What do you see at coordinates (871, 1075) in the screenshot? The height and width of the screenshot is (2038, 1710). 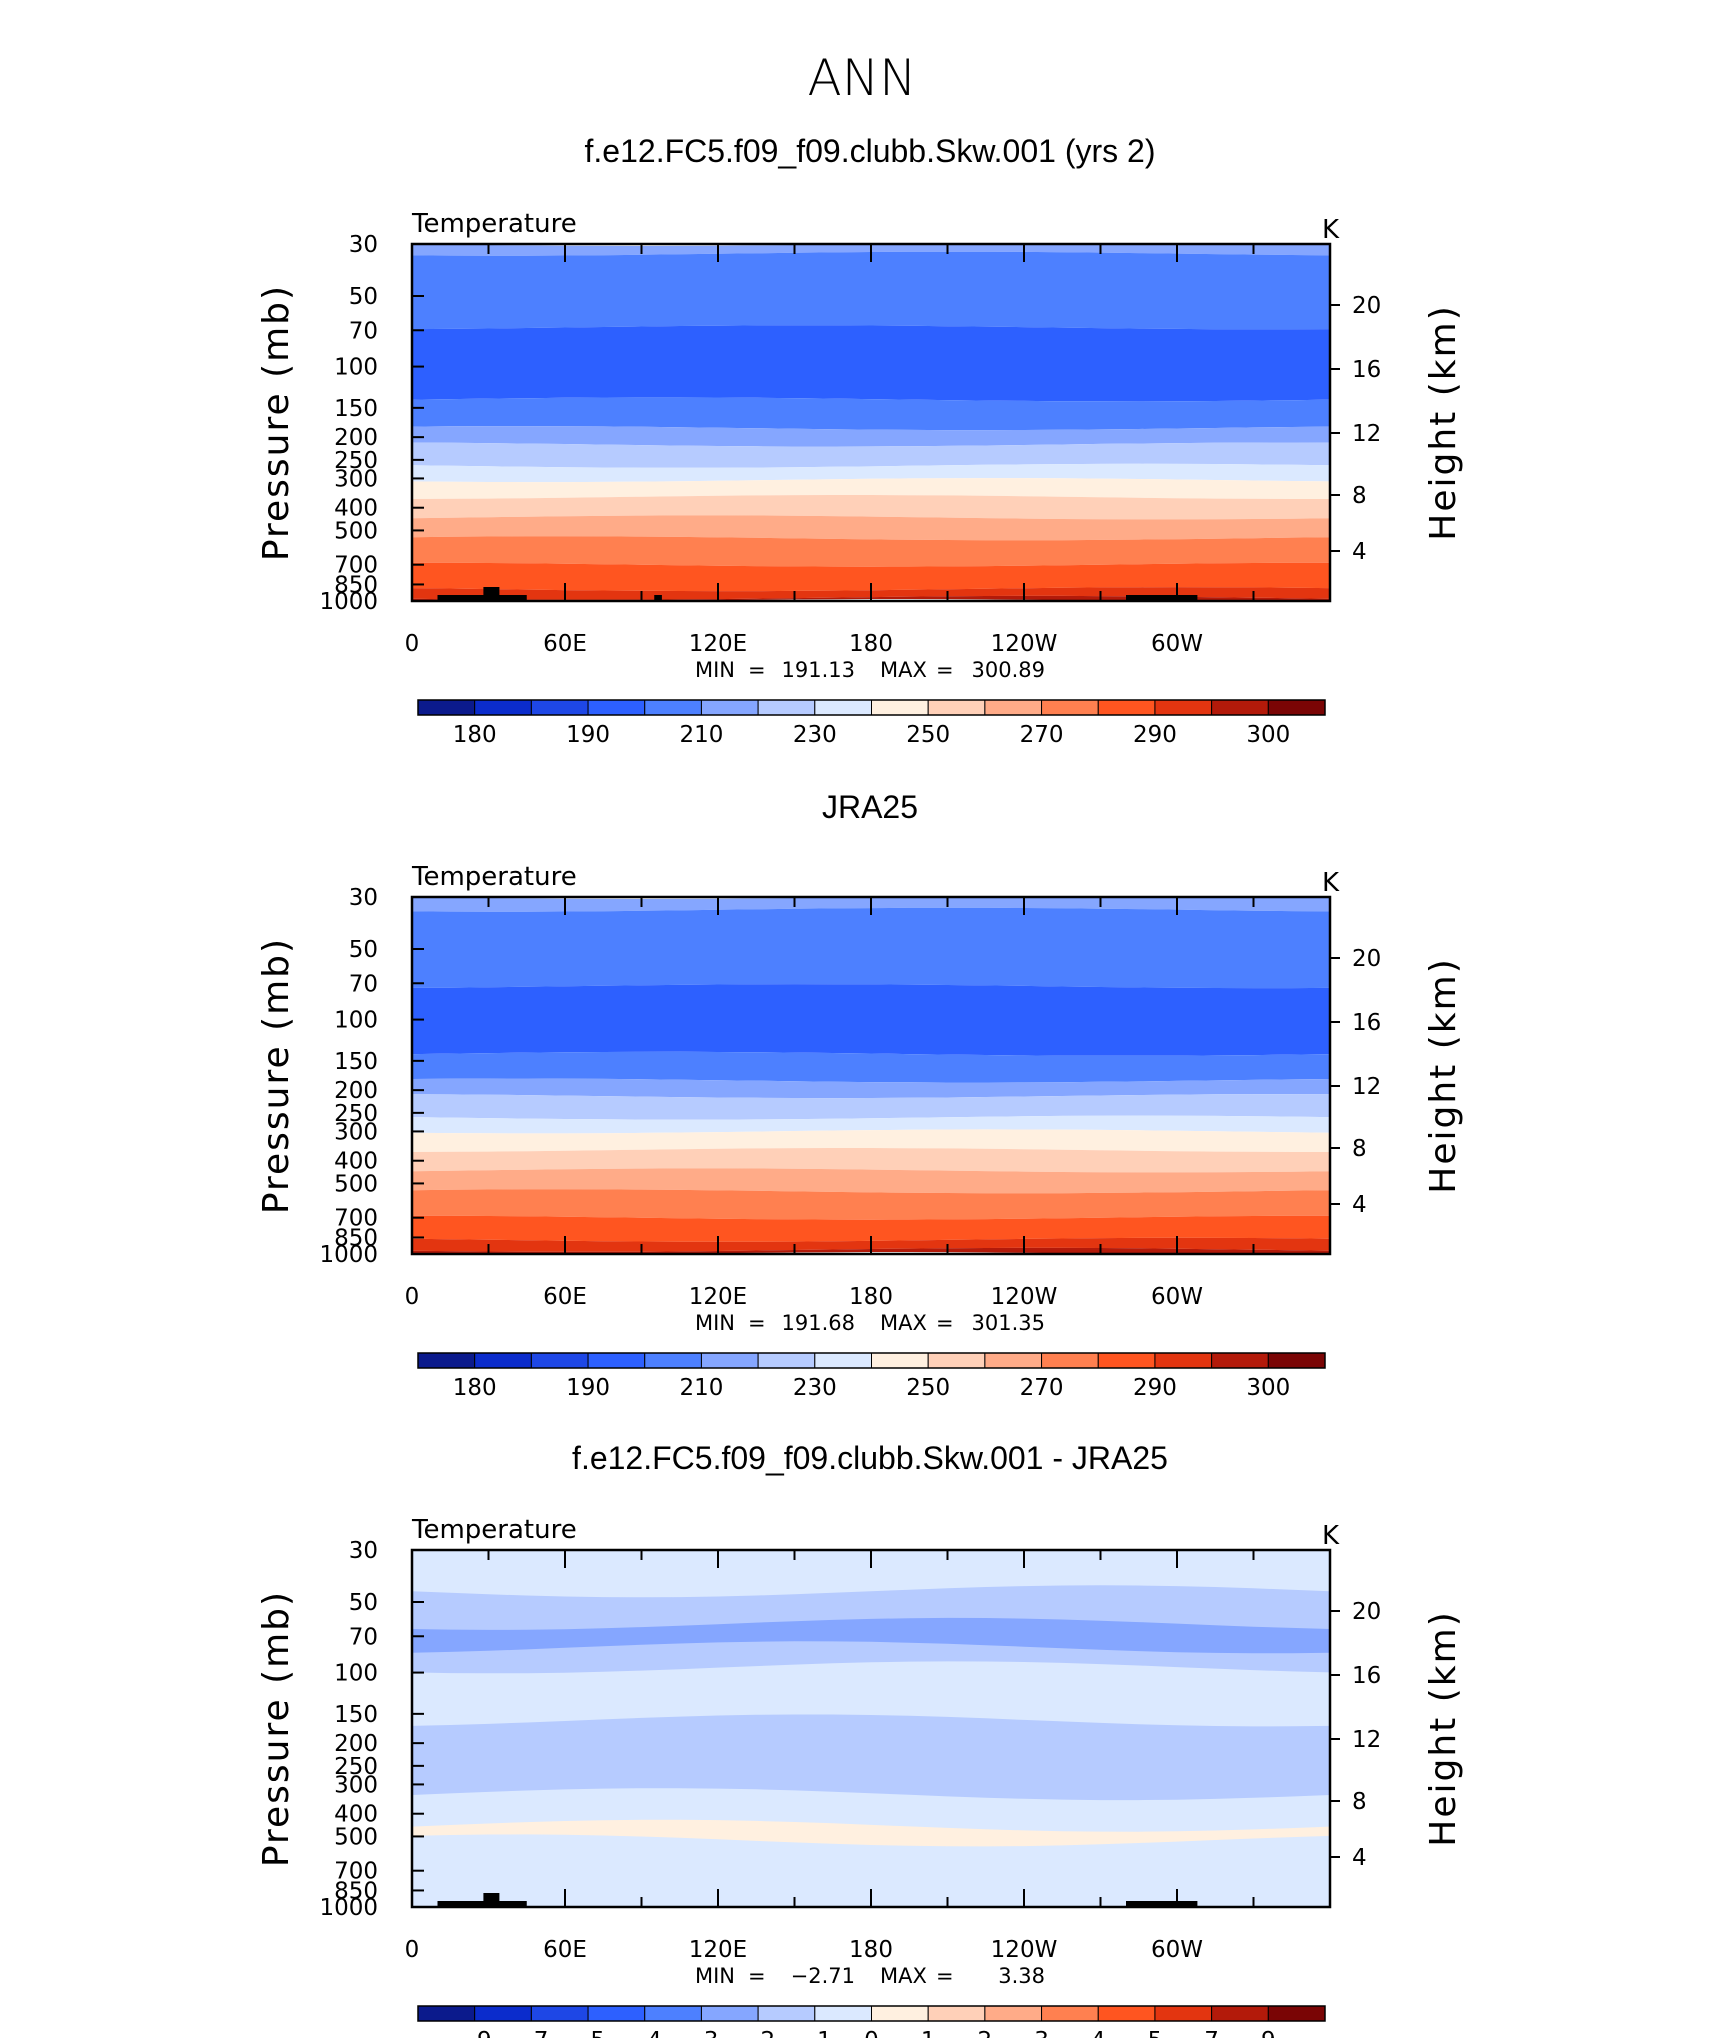 I see `contour-field` at bounding box center [871, 1075].